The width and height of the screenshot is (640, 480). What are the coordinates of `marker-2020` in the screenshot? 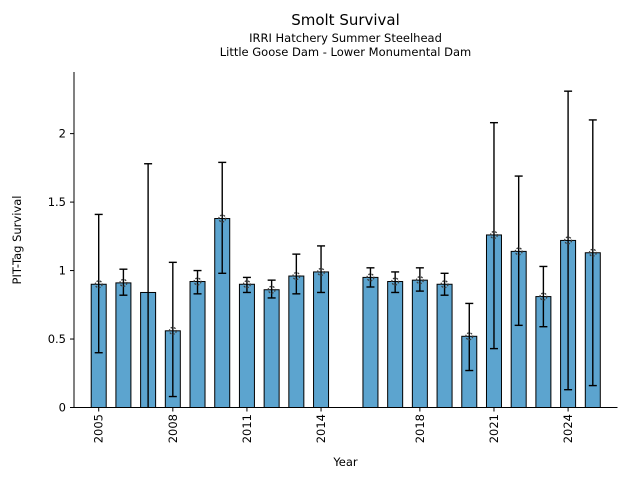 It's located at (469, 336).